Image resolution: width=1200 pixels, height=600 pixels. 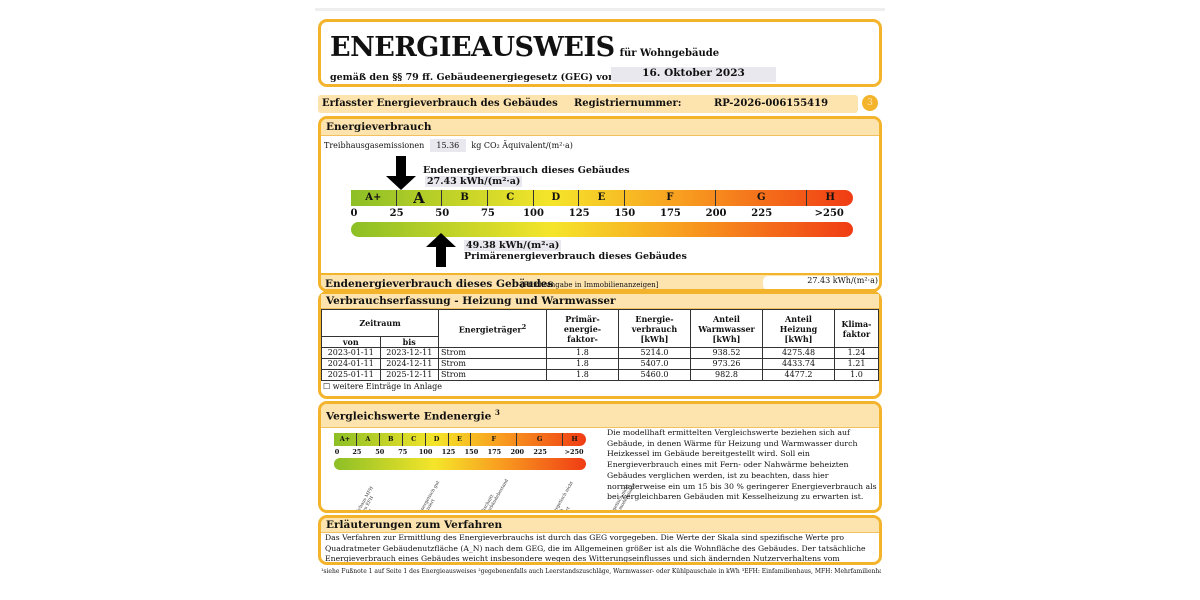 What do you see at coordinates (442, 213) in the screenshot?
I see `tick-label: 50` at bounding box center [442, 213].